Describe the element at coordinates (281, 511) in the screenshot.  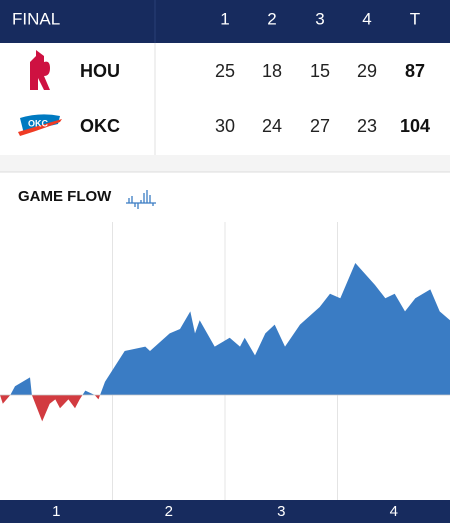
I see `quarter-label: 3` at that location.